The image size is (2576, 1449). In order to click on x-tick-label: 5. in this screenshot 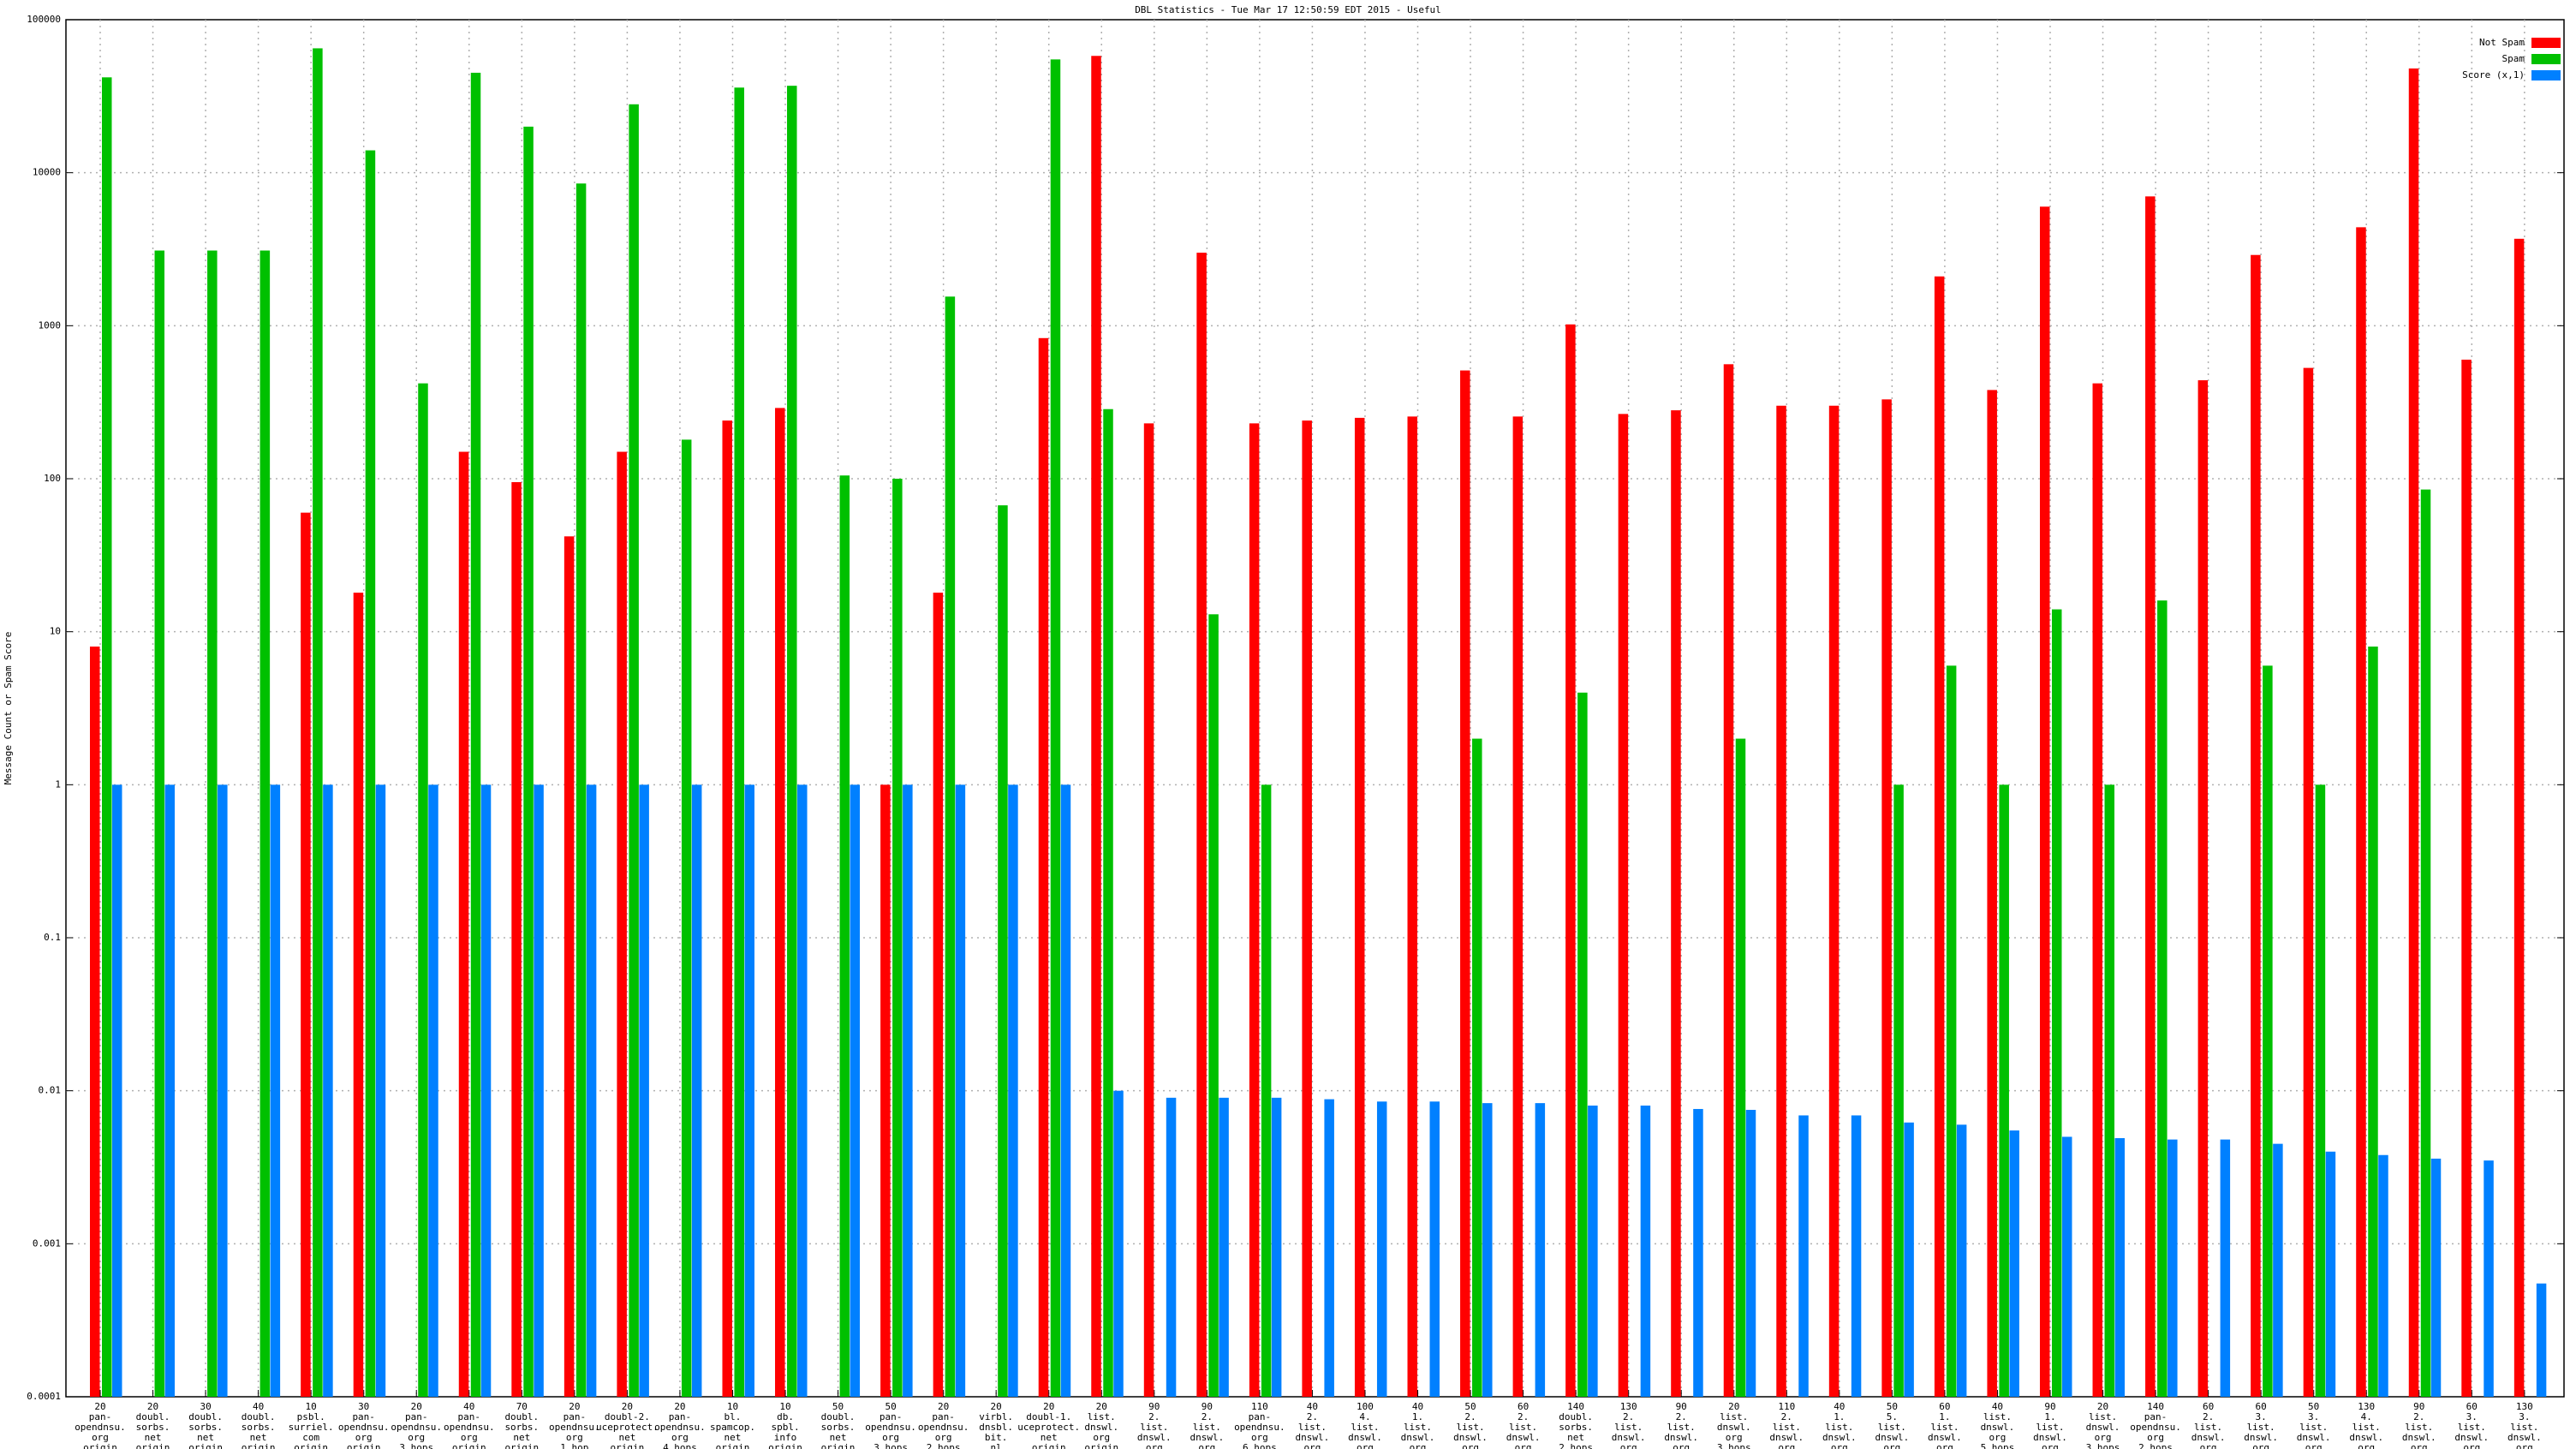, I will do `click(1892, 1416)`.